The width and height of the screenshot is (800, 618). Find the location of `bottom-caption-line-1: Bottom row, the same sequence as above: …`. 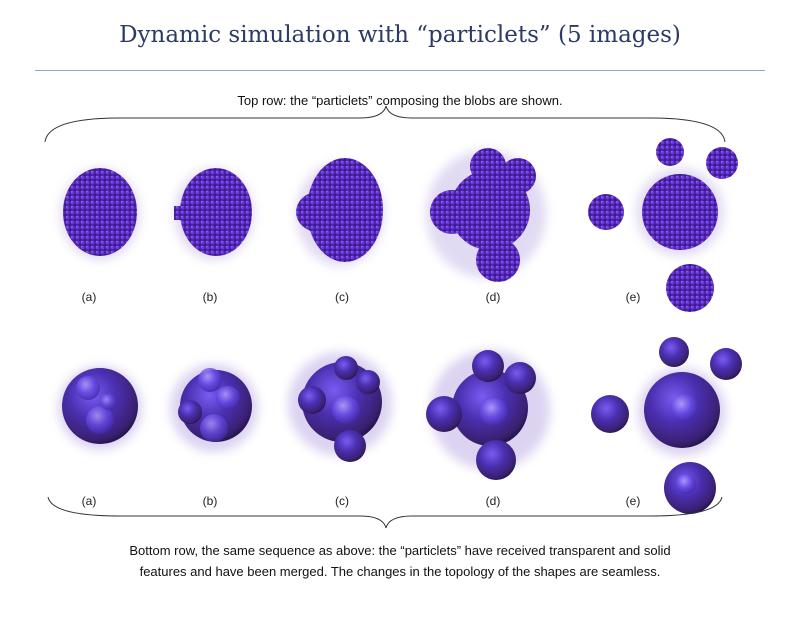

bottom-caption-line-1: Bottom row, the same sequence as above: … is located at coordinates (400, 550).